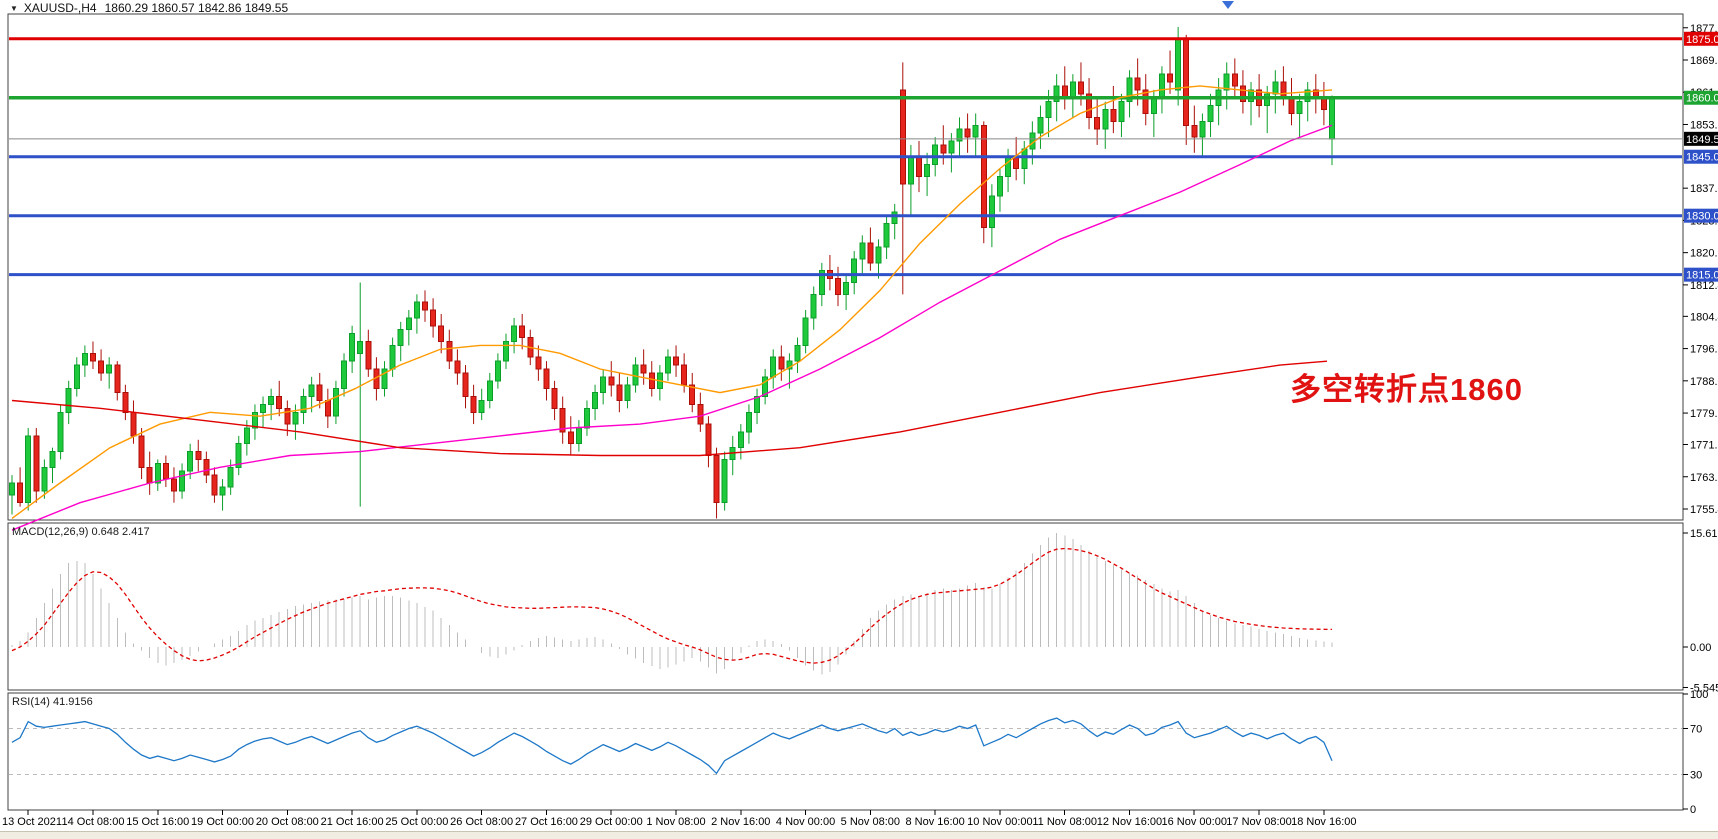 The image size is (1718, 839). What do you see at coordinates (859, 835) in the screenshot?
I see `bottom-strip` at bounding box center [859, 835].